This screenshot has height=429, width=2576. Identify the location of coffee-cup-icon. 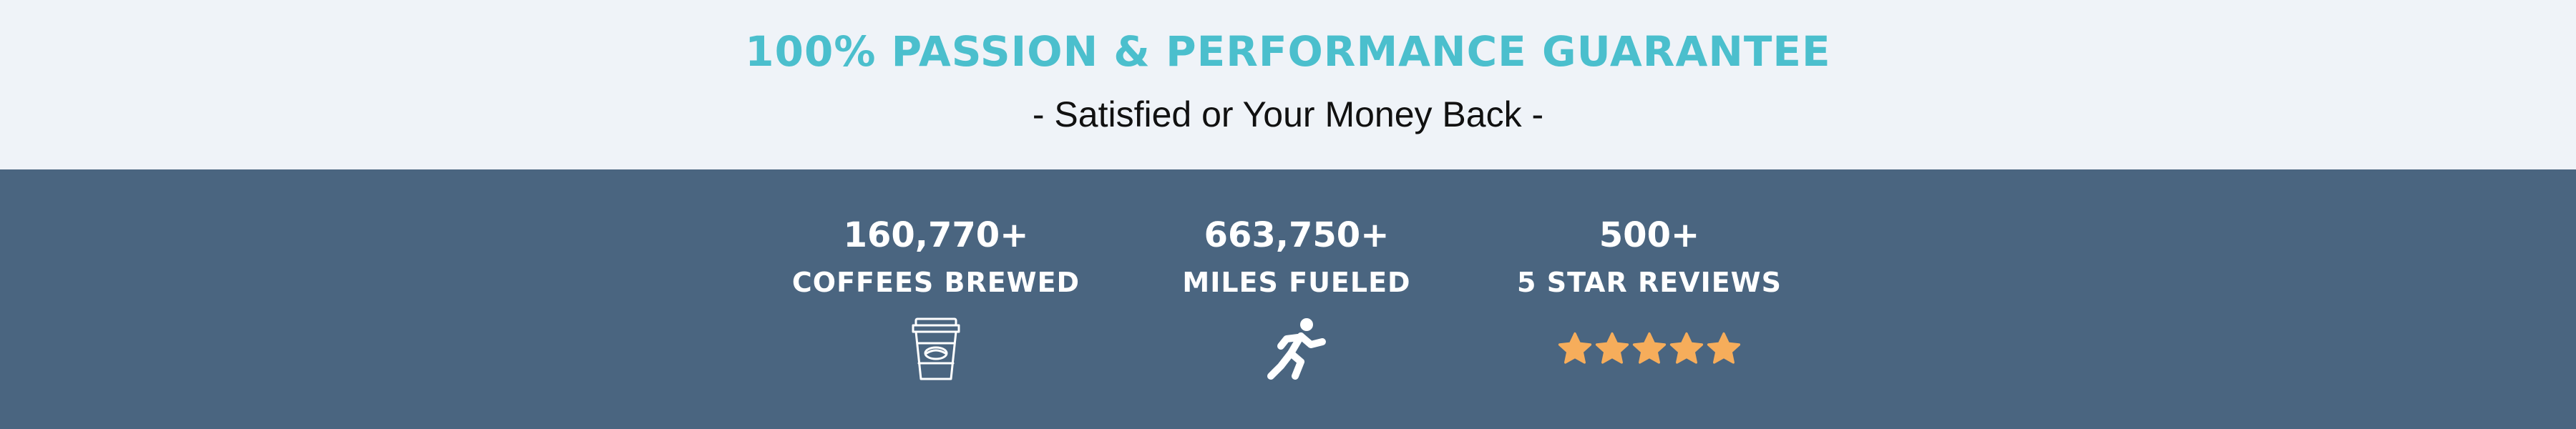
(936, 352).